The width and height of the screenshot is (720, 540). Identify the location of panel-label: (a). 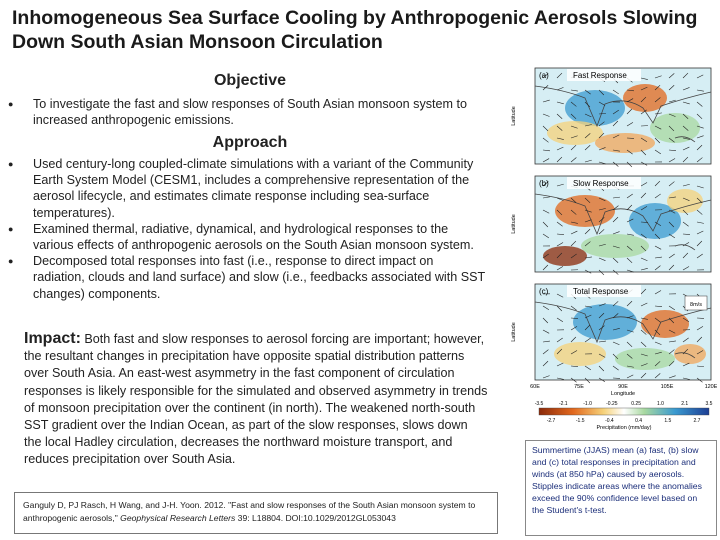
(544, 75).